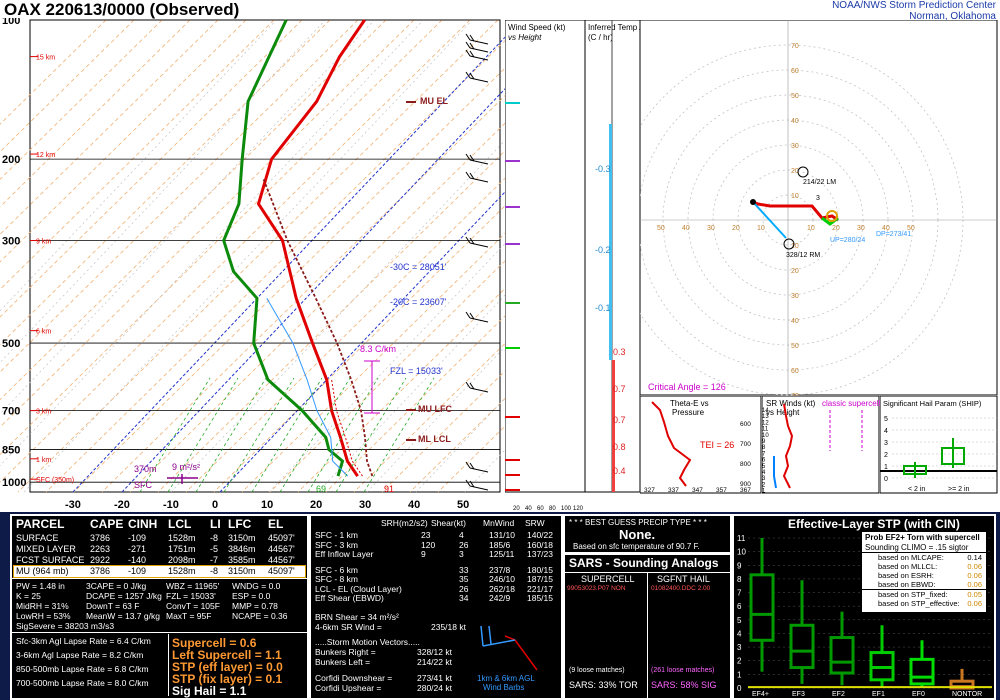 The image size is (1000, 700). Describe the element at coordinates (803, 172) in the screenshot. I see `hodograph-lm-marker` at that location.